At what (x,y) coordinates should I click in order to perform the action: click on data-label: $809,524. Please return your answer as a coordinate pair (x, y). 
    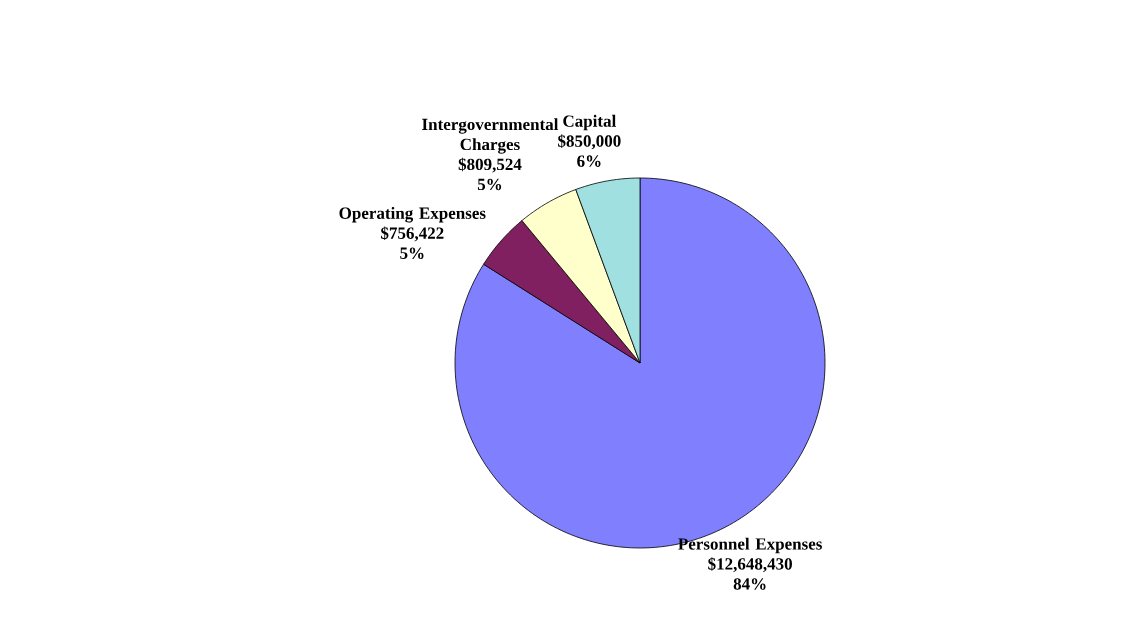
    Looking at the image, I should click on (490, 165).